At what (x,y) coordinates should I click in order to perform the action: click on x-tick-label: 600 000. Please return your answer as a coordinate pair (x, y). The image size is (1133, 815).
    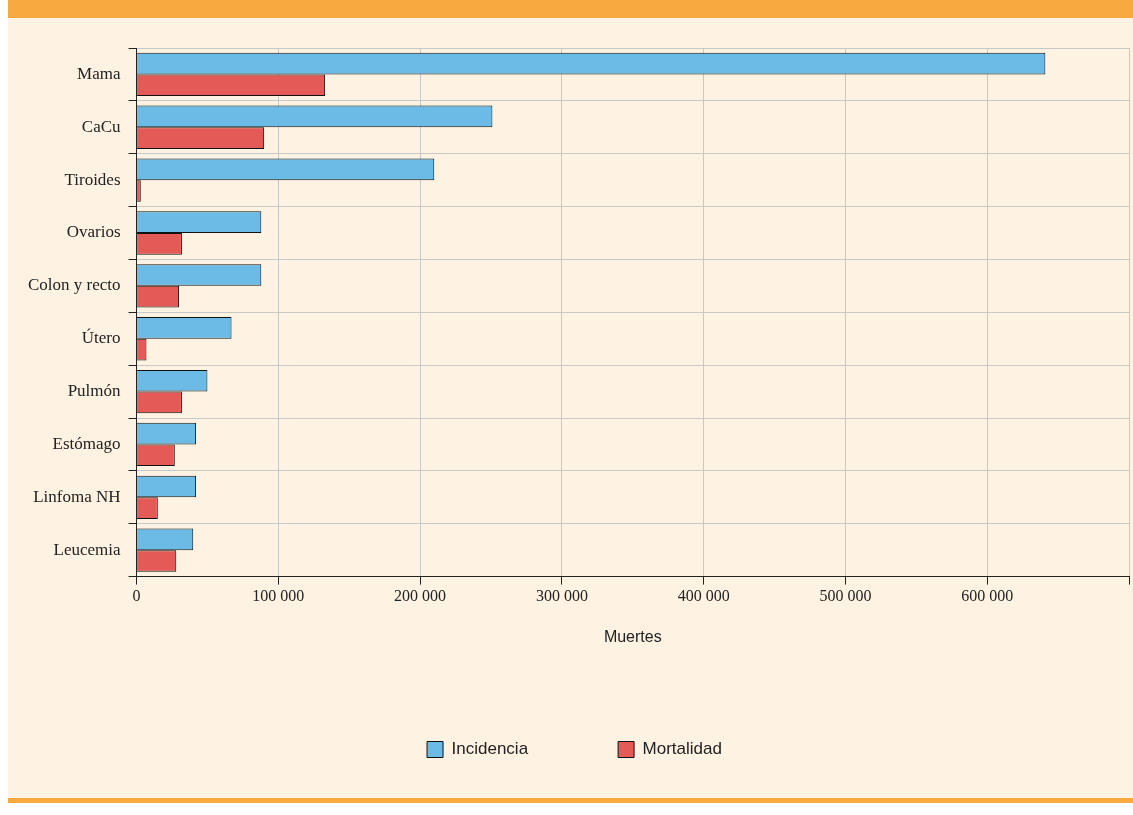
    Looking at the image, I should click on (987, 596).